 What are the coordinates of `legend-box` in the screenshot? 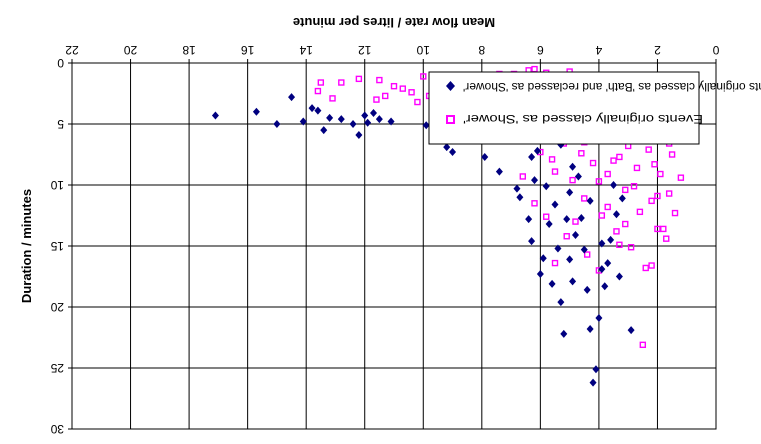 It's located at (564, 108).